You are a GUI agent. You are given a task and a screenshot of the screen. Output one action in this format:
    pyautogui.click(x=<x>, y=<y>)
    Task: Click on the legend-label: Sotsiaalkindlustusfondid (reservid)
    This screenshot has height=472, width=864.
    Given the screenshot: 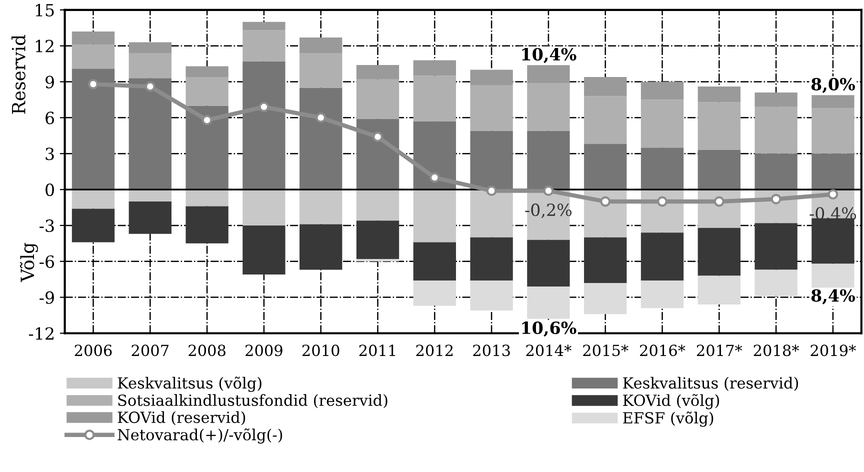 What is the action you would take?
    pyautogui.click(x=253, y=401)
    